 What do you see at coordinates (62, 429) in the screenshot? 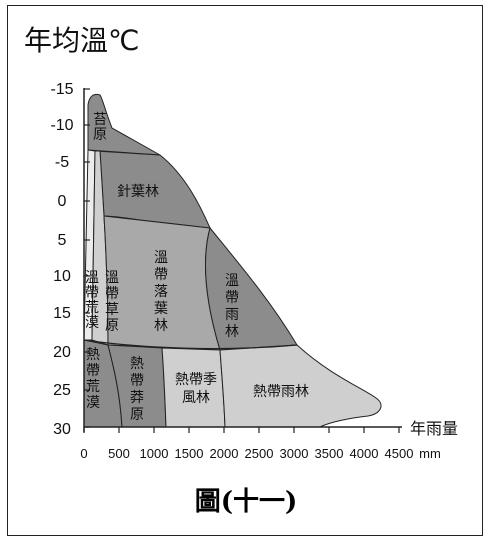
I see `y-tick-label: 30` at bounding box center [62, 429].